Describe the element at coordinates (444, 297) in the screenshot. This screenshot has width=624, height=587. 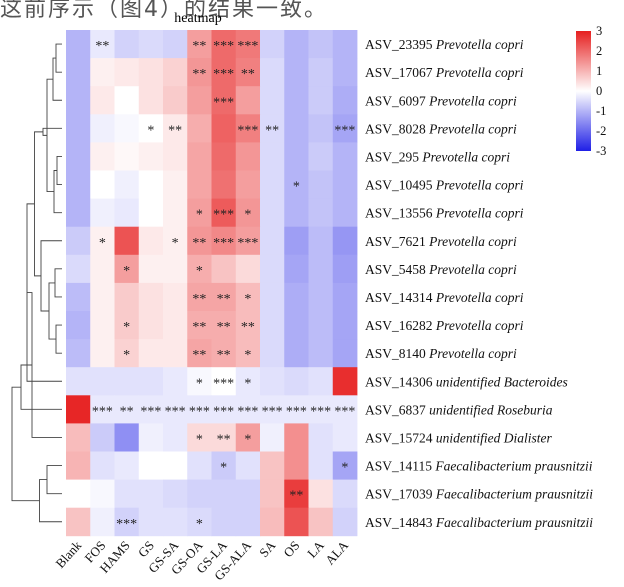
I see `row-label: ASV_14314 Prevotella copri` at that location.